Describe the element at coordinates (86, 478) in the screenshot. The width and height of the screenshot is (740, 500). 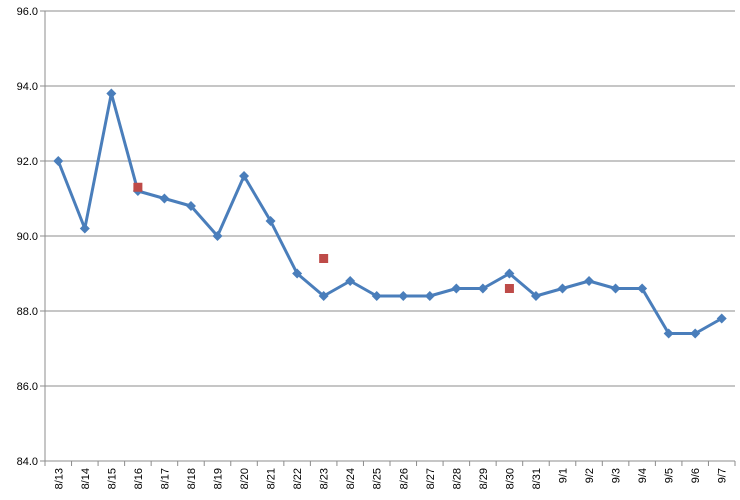
I see `x-tick-label: 8/14` at that location.